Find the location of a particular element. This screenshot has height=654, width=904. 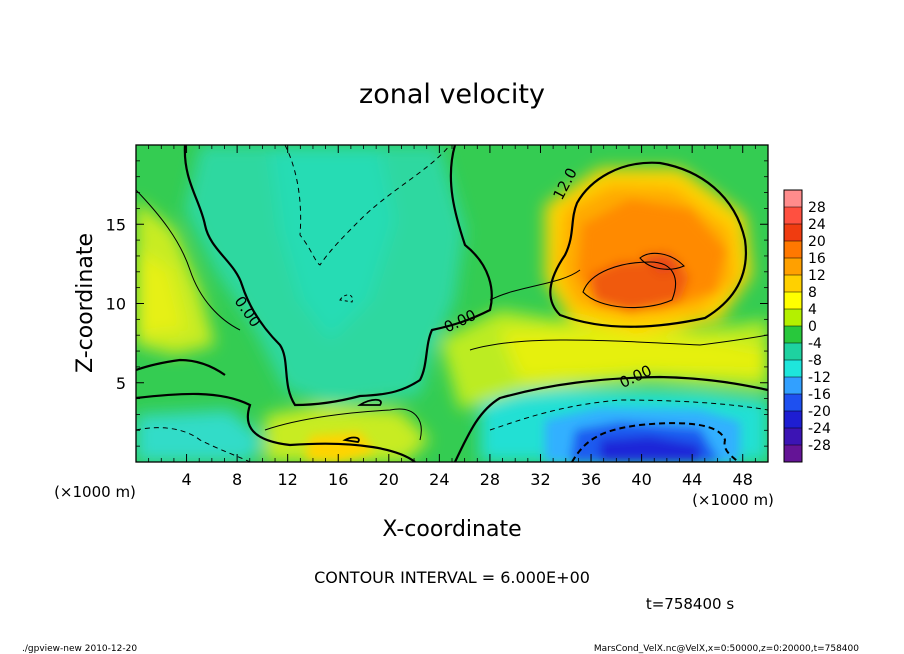

x-tick-label: 24 is located at coordinates (439, 479).